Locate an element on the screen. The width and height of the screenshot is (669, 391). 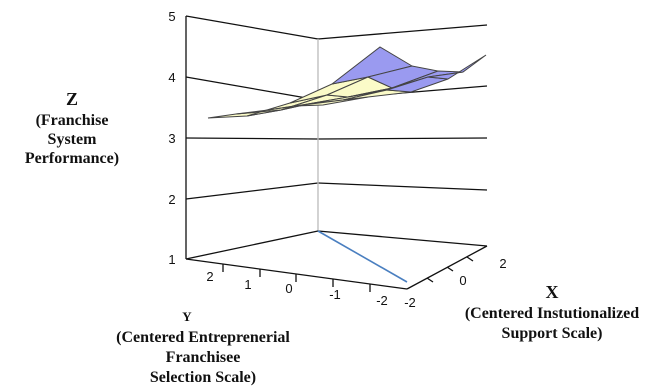
x-tick-2: 2 is located at coordinates (502, 263).